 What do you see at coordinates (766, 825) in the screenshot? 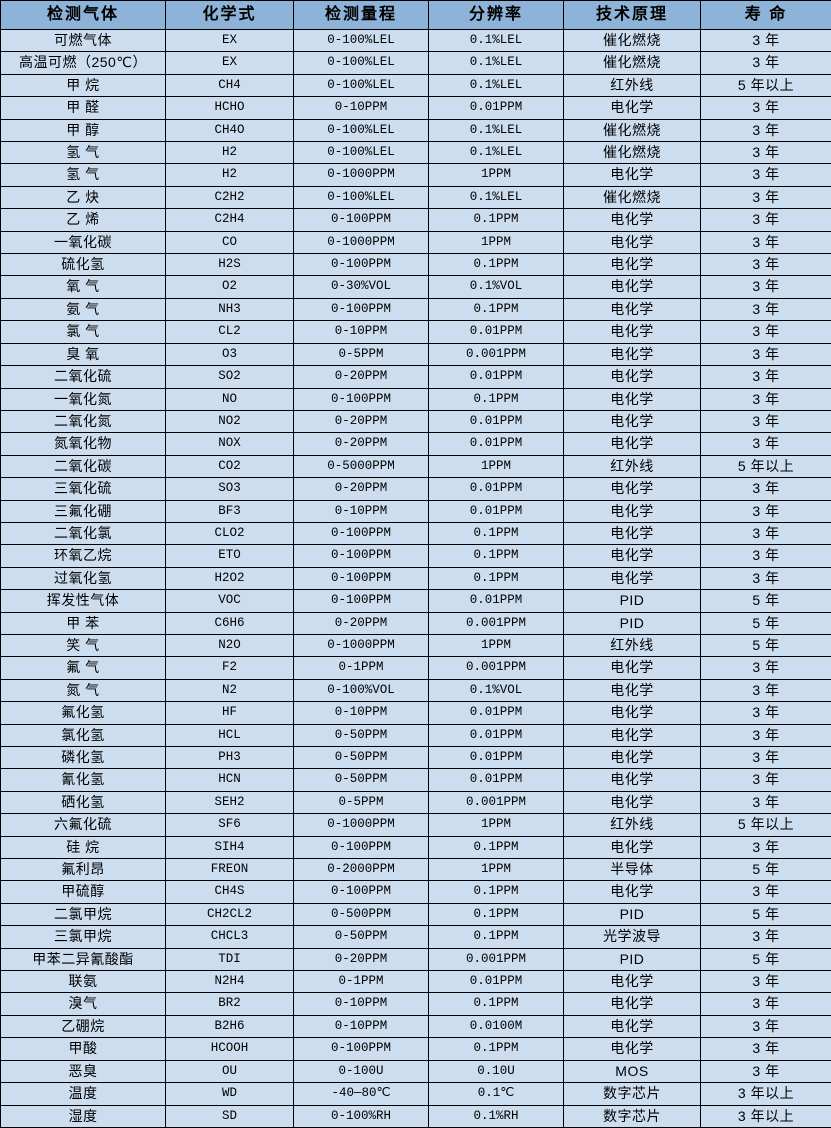
I see `cell-lifespan: 5 年以上` at bounding box center [766, 825].